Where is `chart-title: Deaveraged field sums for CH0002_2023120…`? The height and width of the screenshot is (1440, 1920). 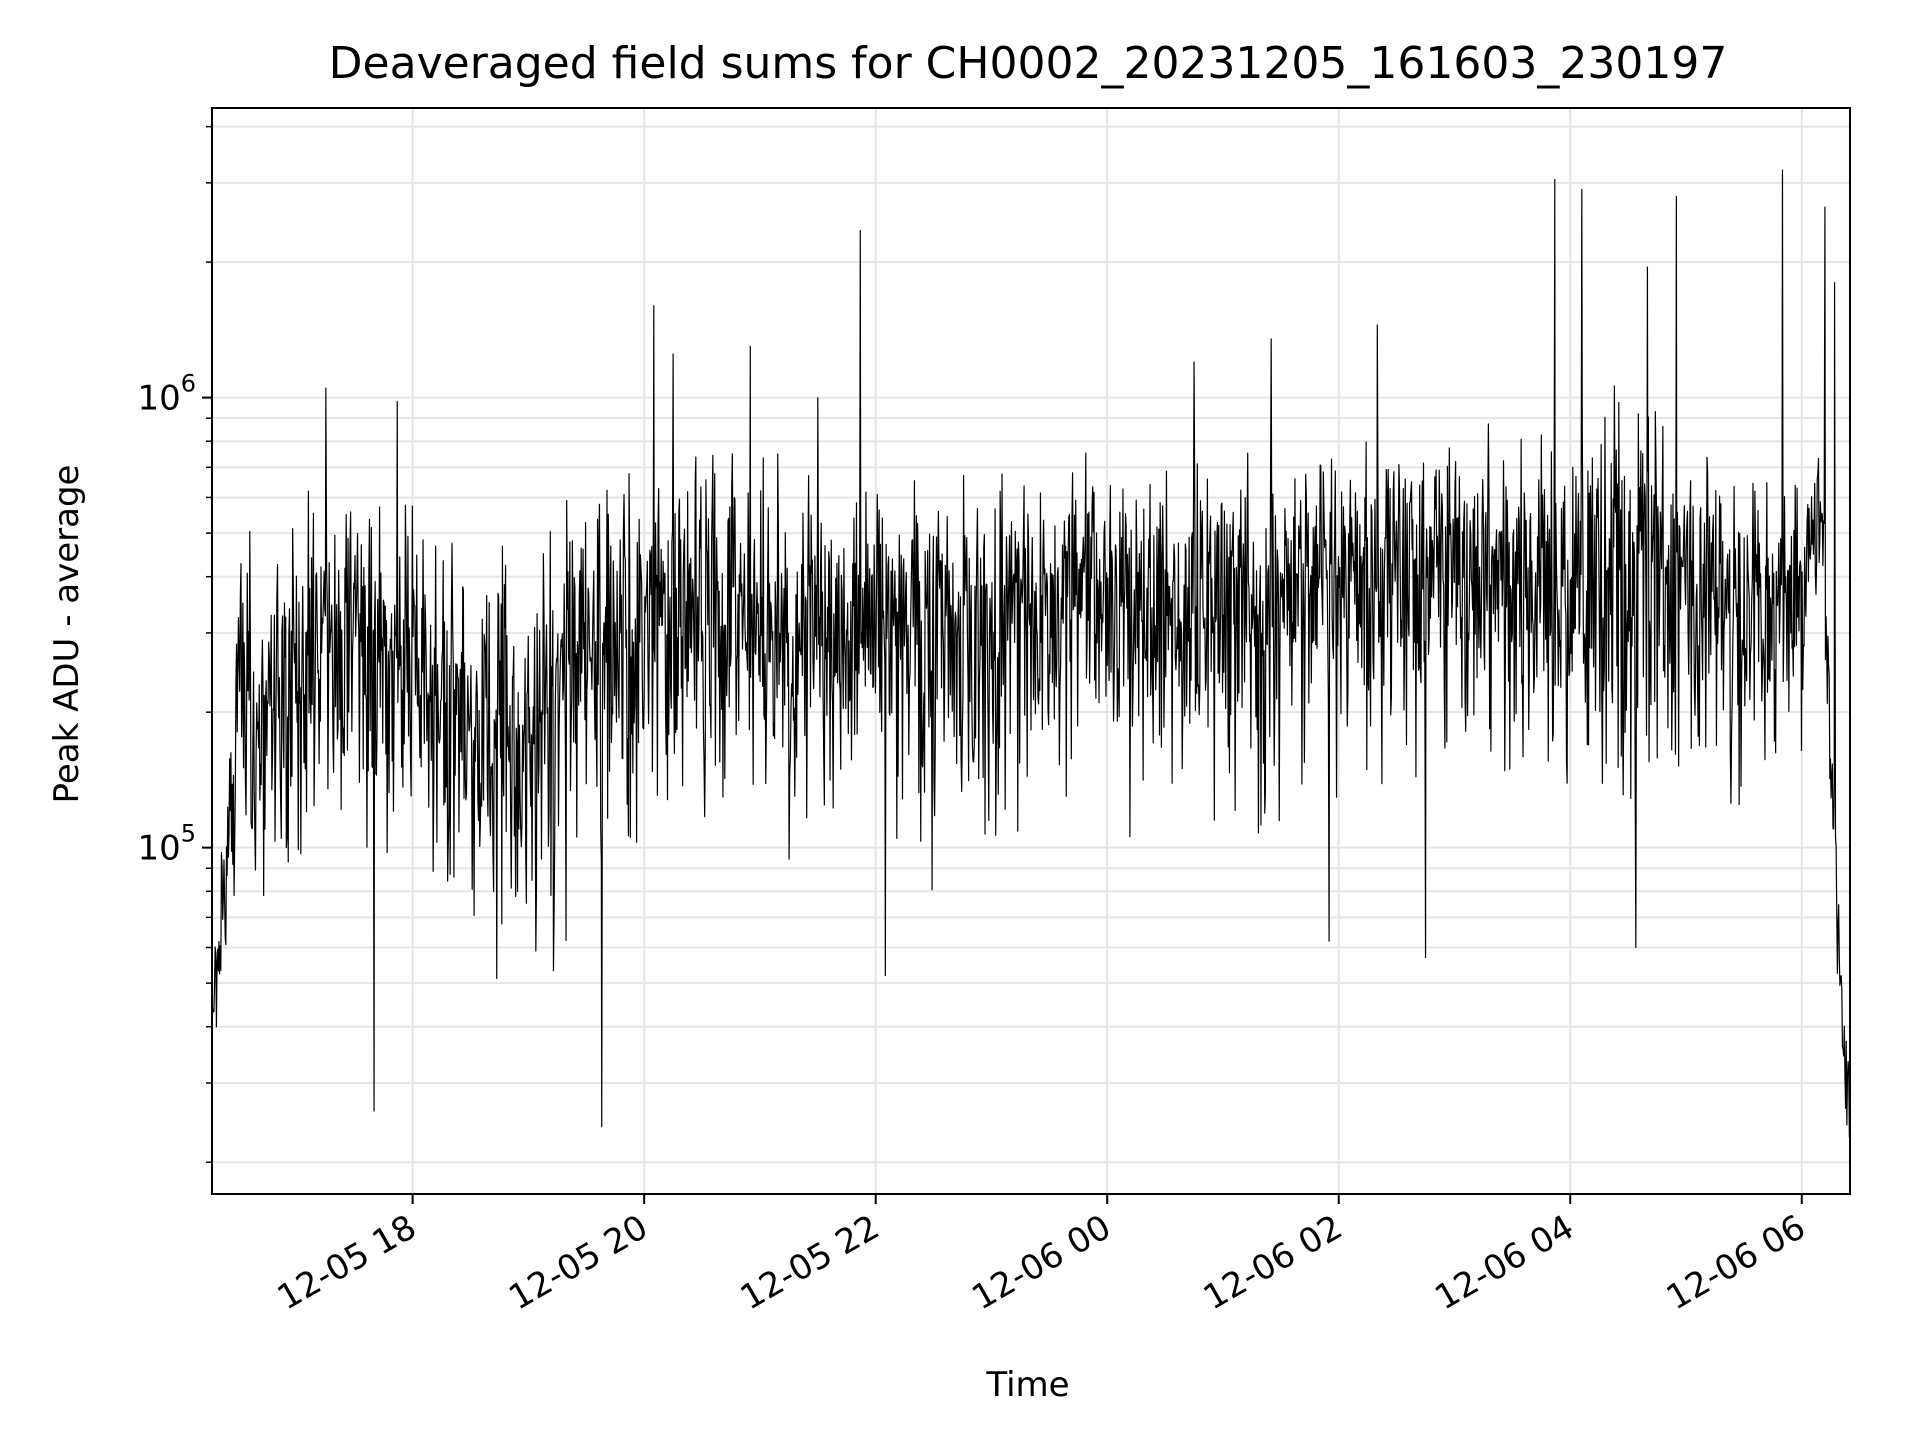
chart-title: Deaveraged field sums for CH0002_2023120… is located at coordinates (1028, 63).